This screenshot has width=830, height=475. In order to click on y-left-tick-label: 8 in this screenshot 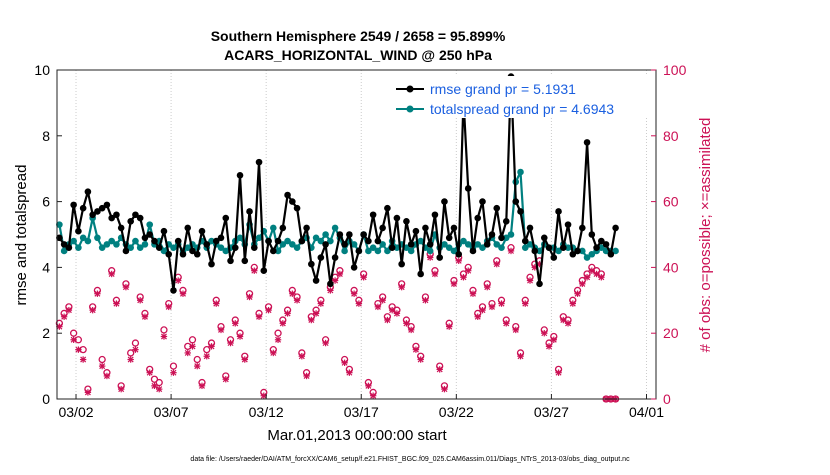, I will do `click(46, 136)`.